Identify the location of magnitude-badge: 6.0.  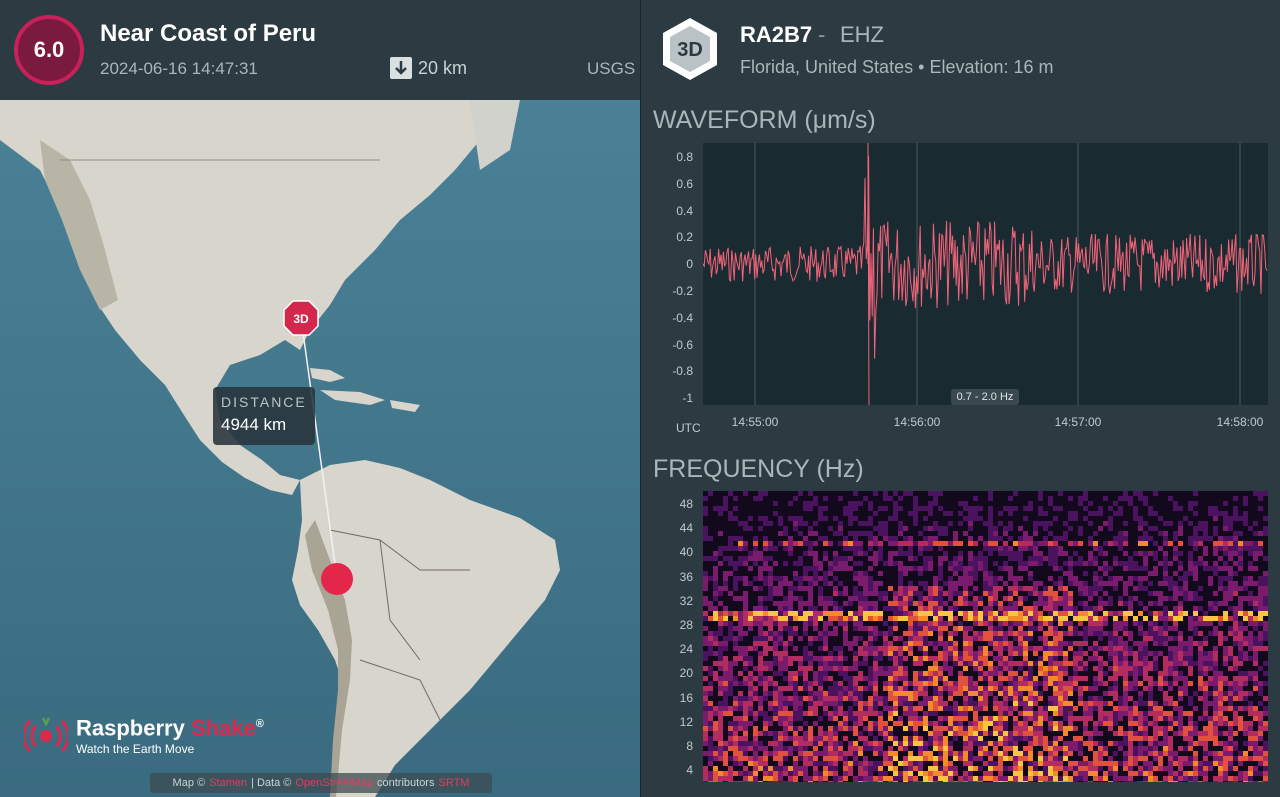
(49, 50).